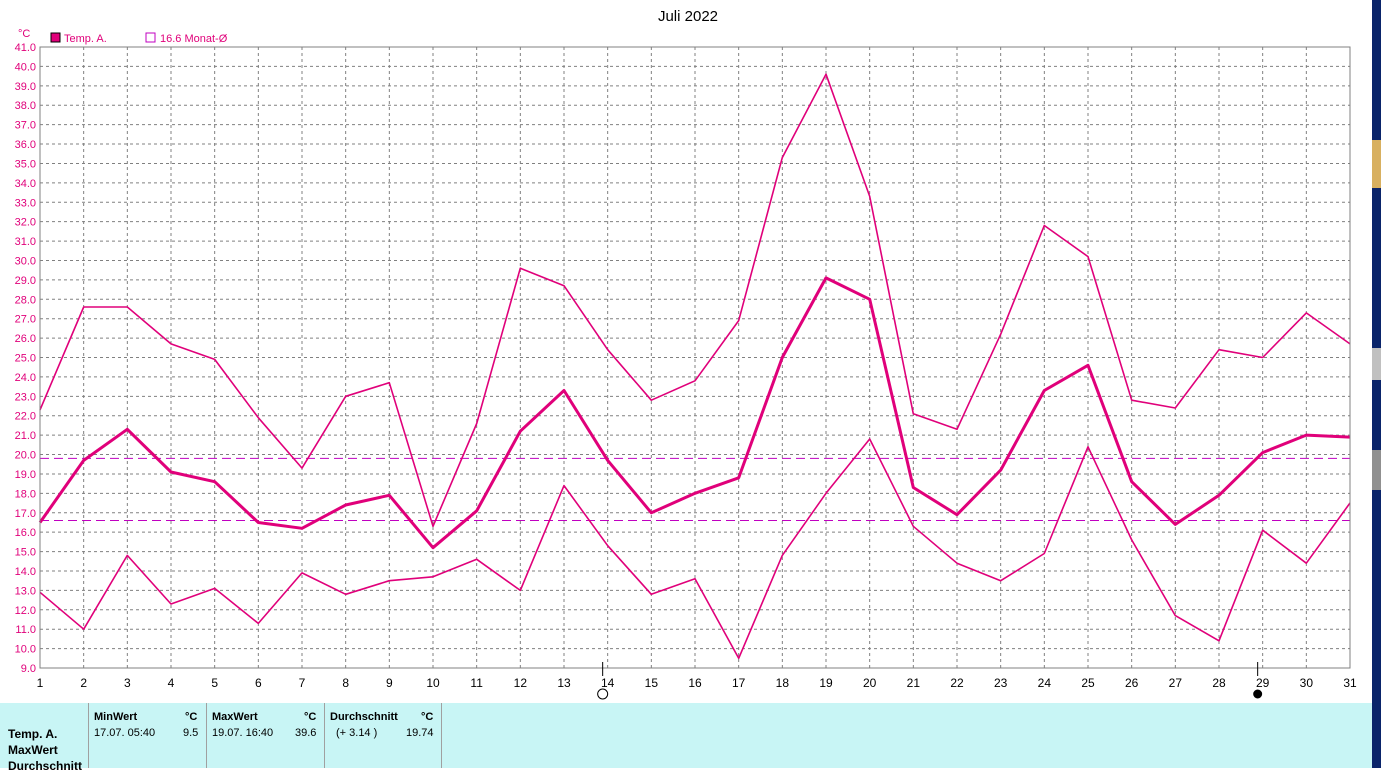 The height and width of the screenshot is (773, 1381). What do you see at coordinates (25, 261) in the screenshot?
I see `y-tick-label: 30.0` at bounding box center [25, 261].